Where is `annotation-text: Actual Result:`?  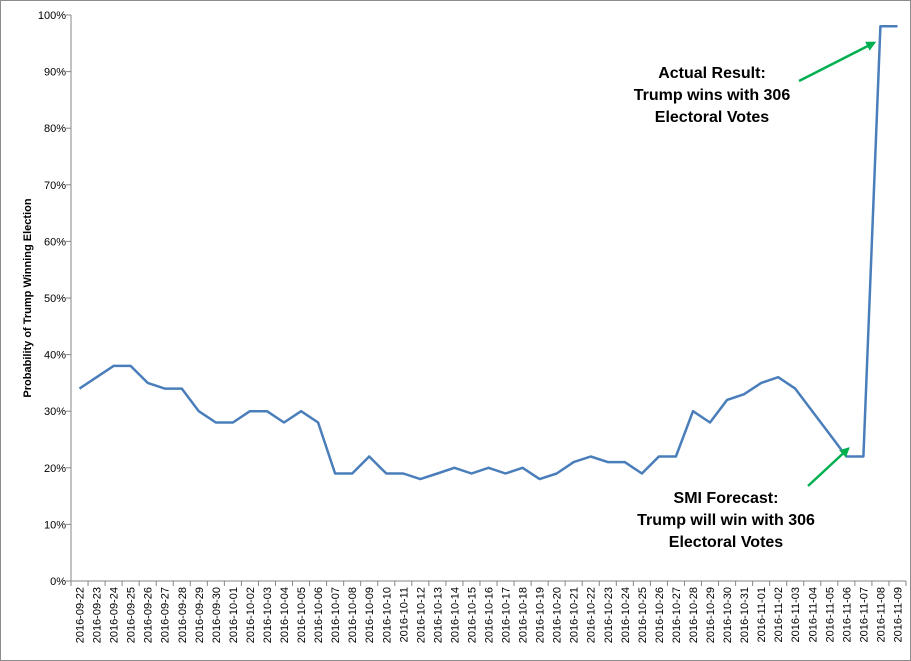 annotation-text: Actual Result: is located at coordinates (712, 73).